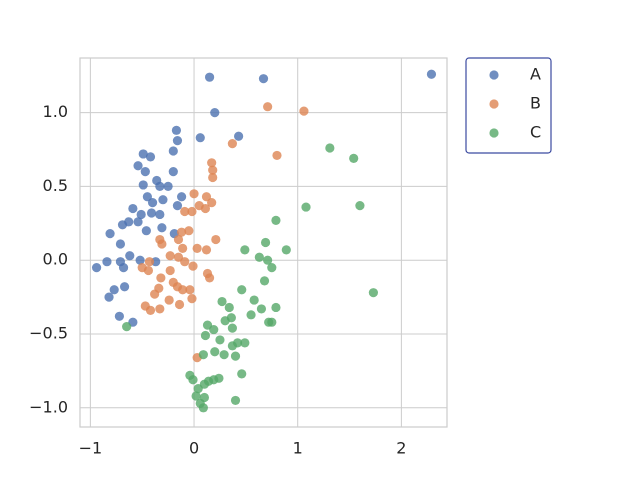 The width and height of the screenshot is (640, 480). Describe the element at coordinates (194, 448) in the screenshot. I see `x-tick-label: 0` at that location.